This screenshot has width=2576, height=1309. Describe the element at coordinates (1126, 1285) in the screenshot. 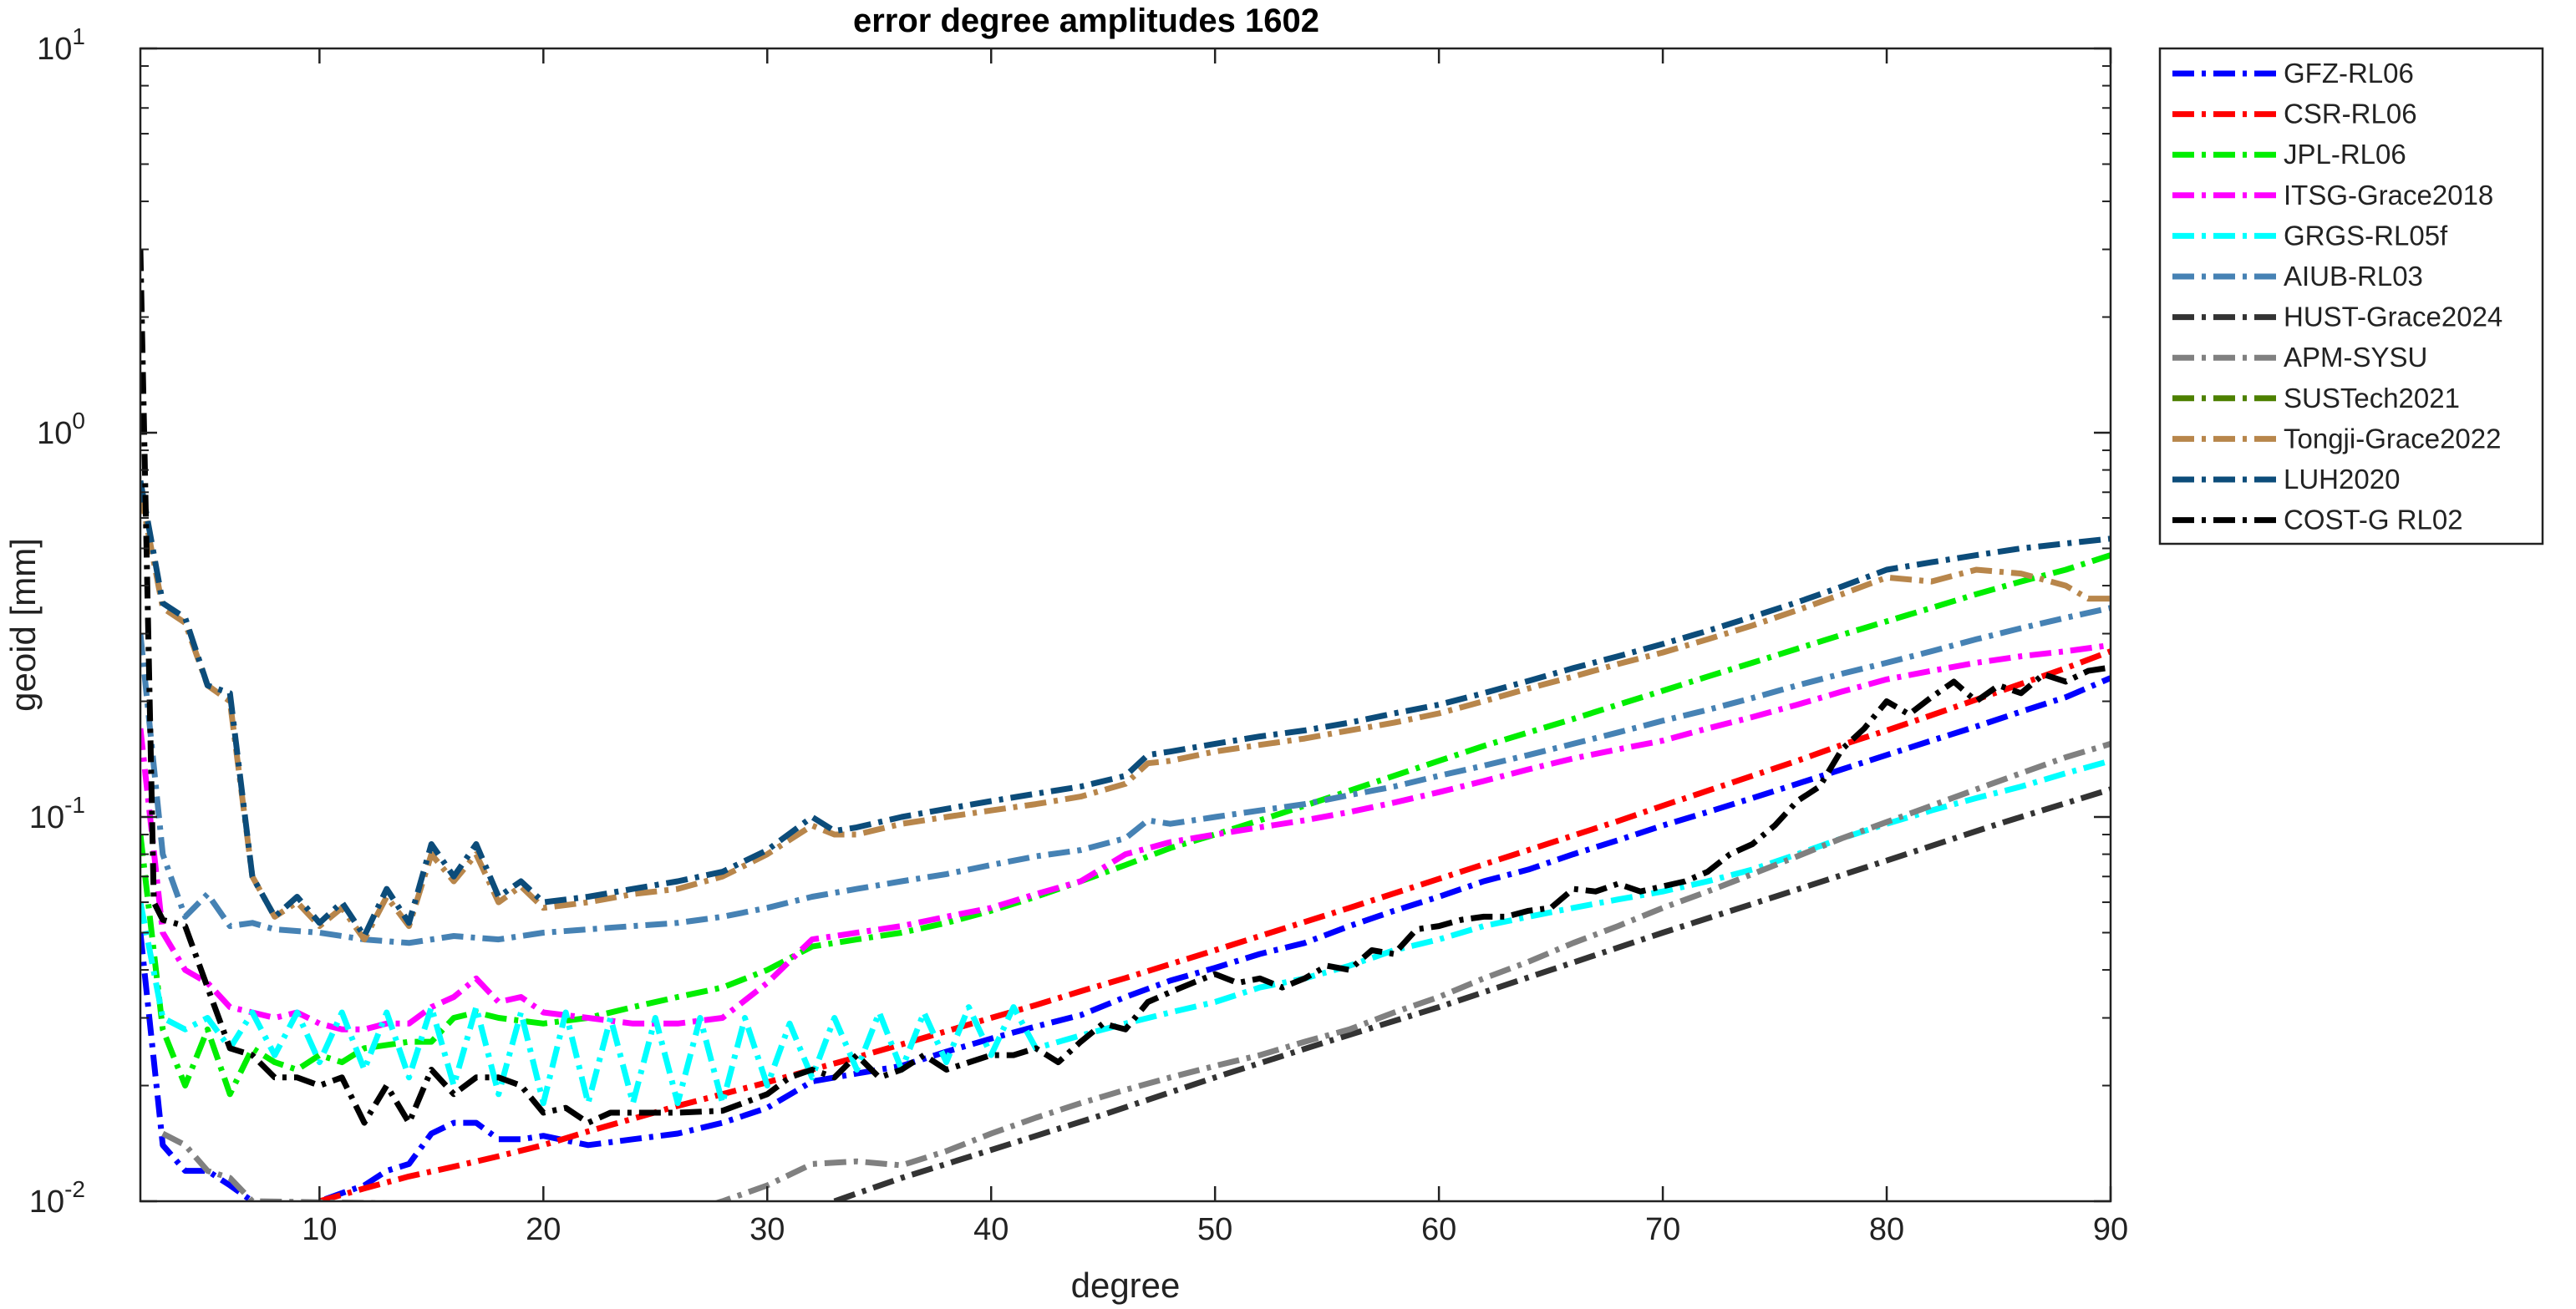

I see `x-axis-label: degree` at that location.